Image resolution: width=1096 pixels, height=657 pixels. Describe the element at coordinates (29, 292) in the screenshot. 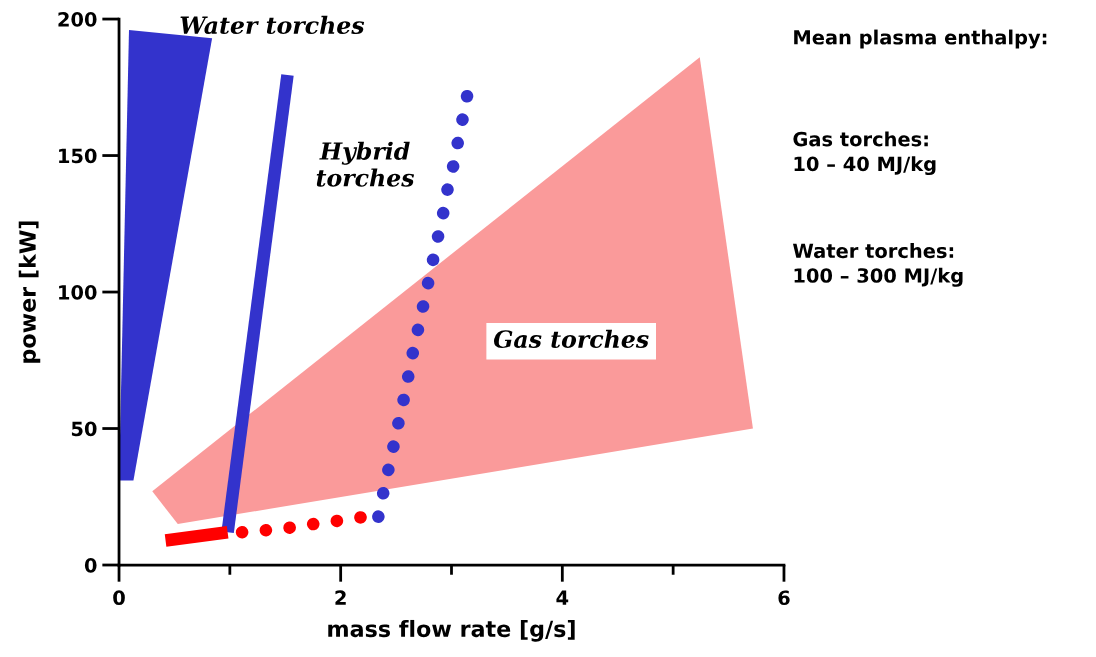

I see `y-axis-title: power [kW]` at that location.